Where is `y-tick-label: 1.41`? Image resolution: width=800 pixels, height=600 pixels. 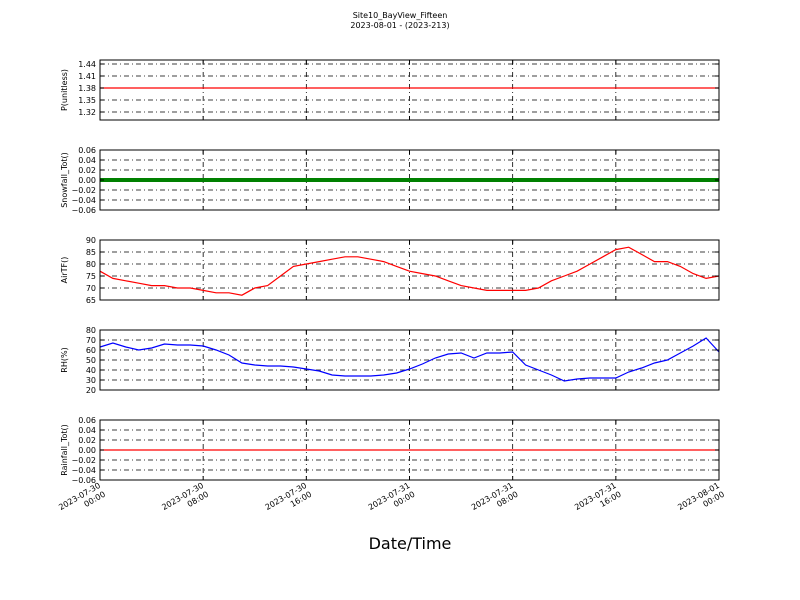 y-tick-label: 1.41 is located at coordinates (87, 76).